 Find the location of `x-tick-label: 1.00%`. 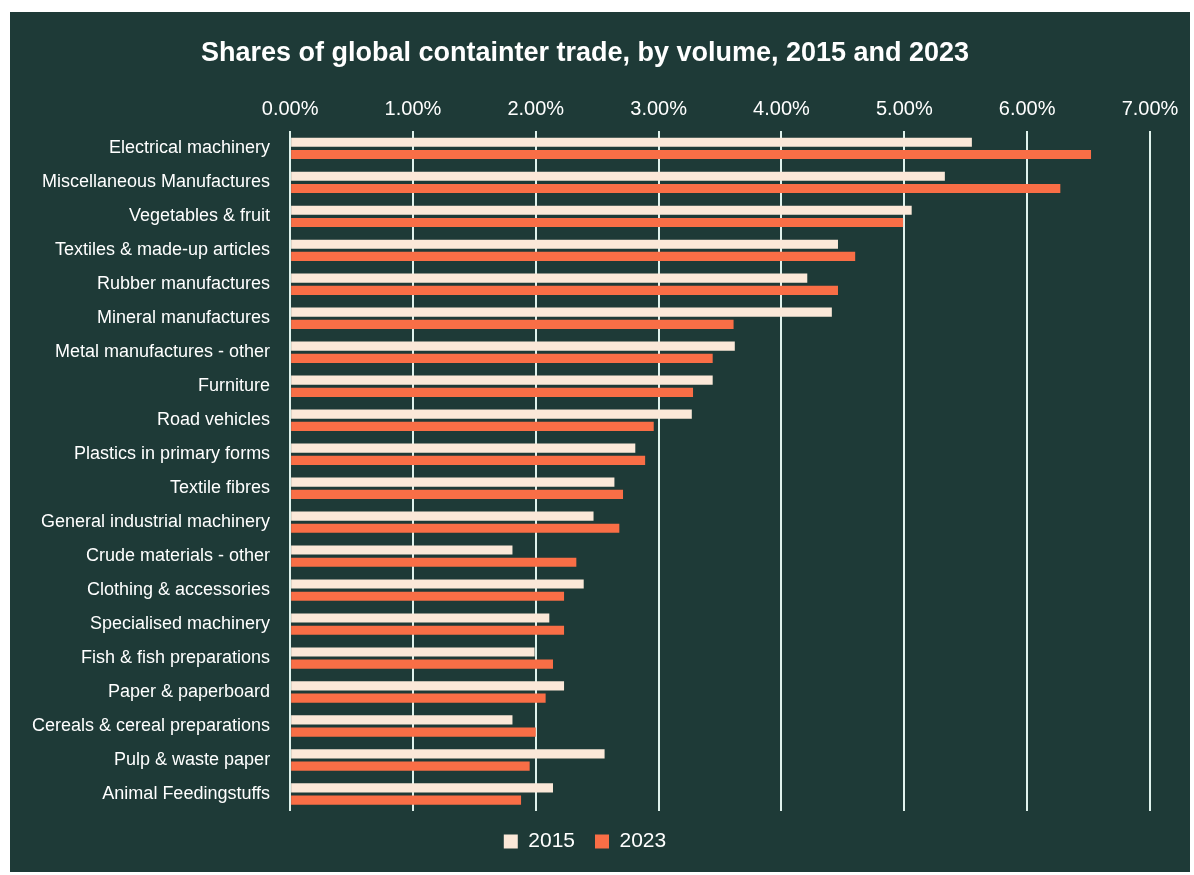

x-tick-label: 1.00% is located at coordinates (413, 107).